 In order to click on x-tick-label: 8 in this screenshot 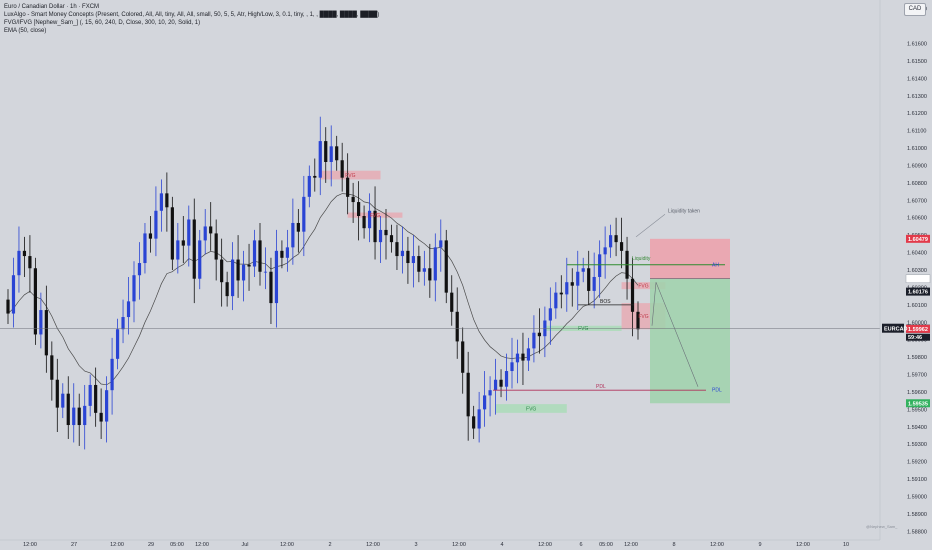, I will do `click(673, 545)`.